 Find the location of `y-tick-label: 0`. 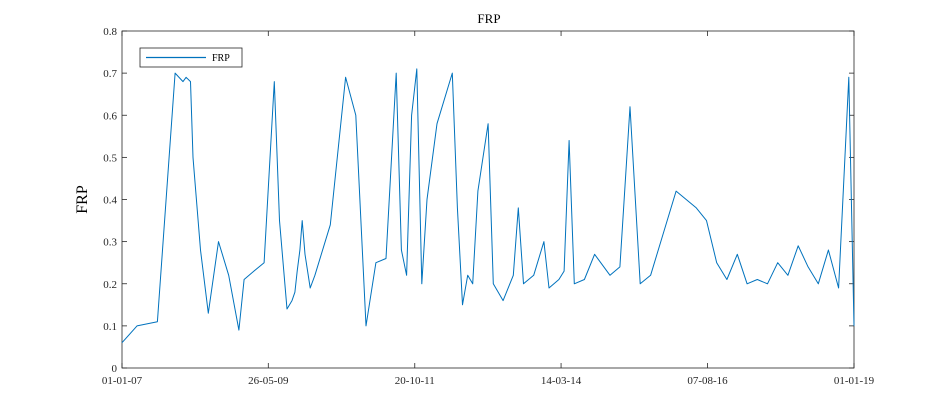

y-tick-label: 0 is located at coordinates (115, 369).